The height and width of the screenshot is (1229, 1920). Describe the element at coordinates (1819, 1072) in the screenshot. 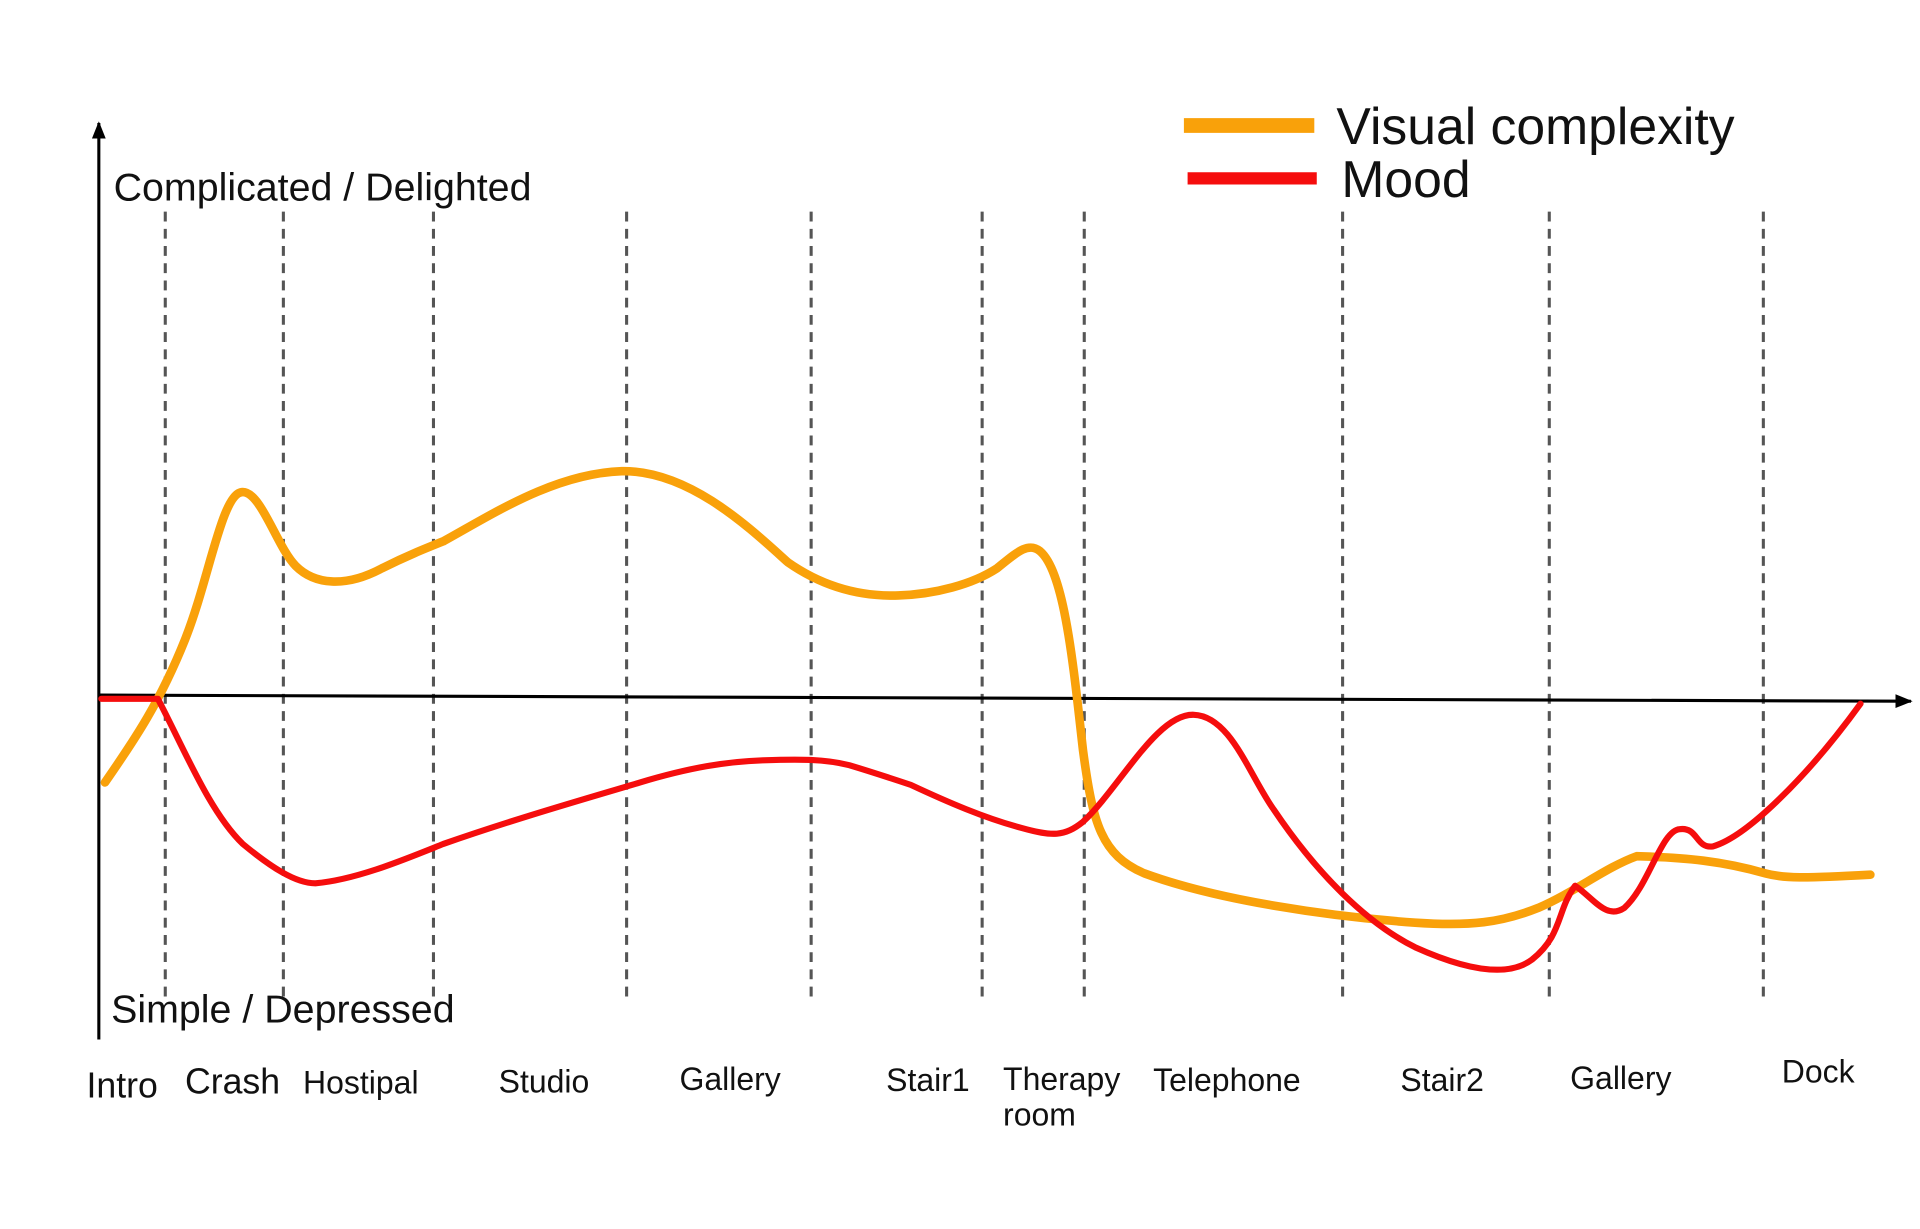

I see `scene-label: Dock` at that location.